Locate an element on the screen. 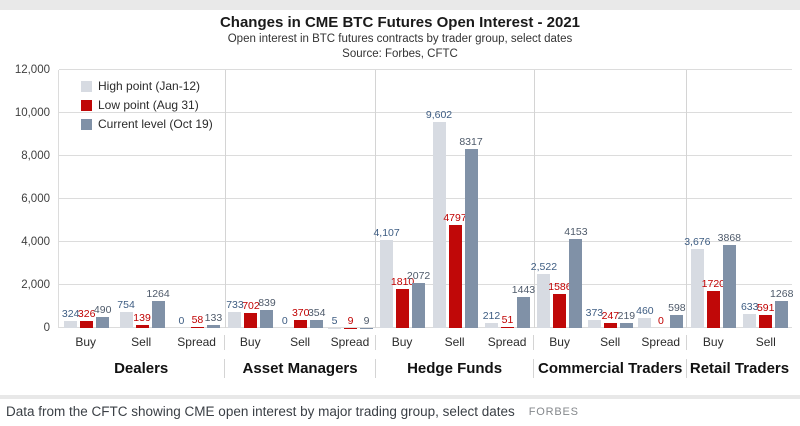  bar-value-label: 1443 is located at coordinates (523, 289).